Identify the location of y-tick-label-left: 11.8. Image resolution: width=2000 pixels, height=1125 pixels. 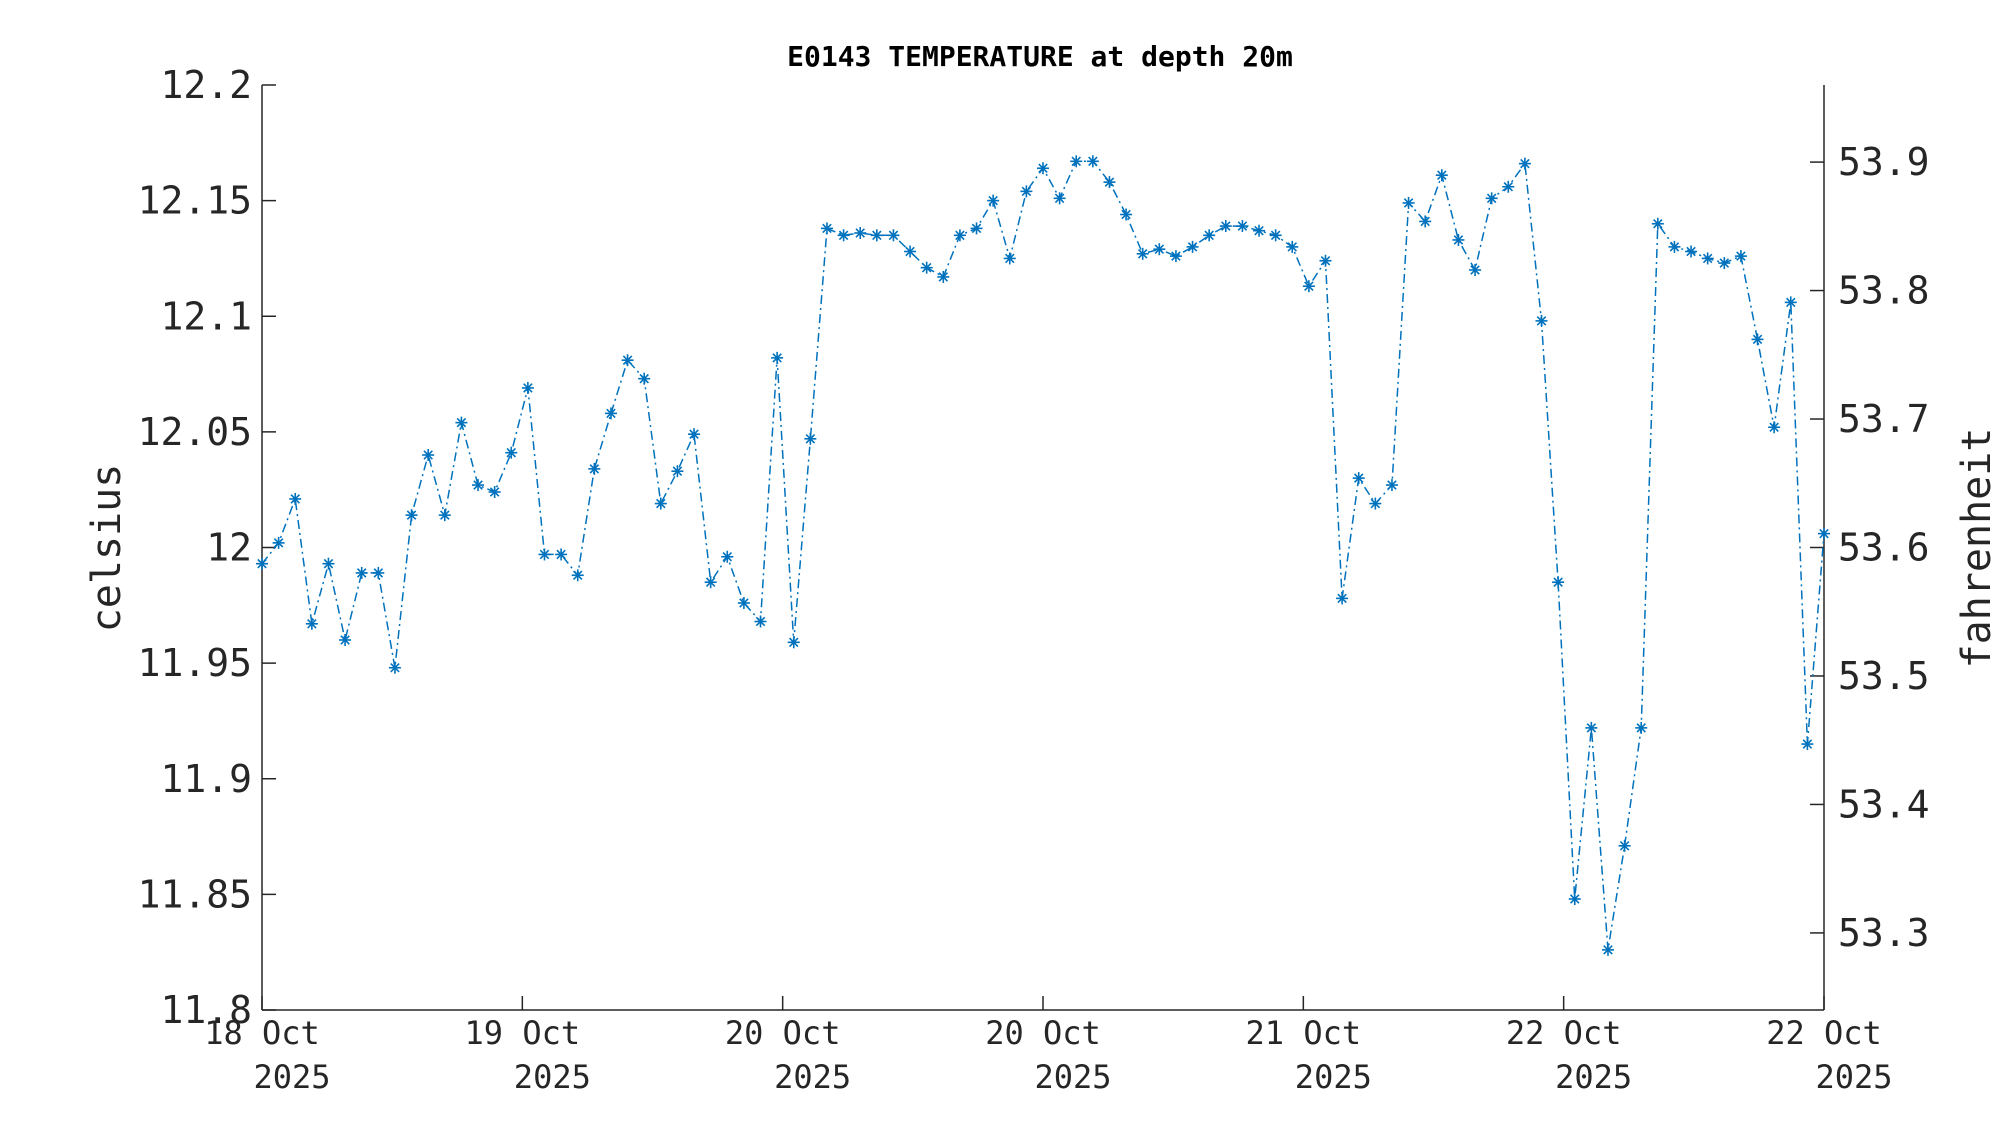
(206, 1010).